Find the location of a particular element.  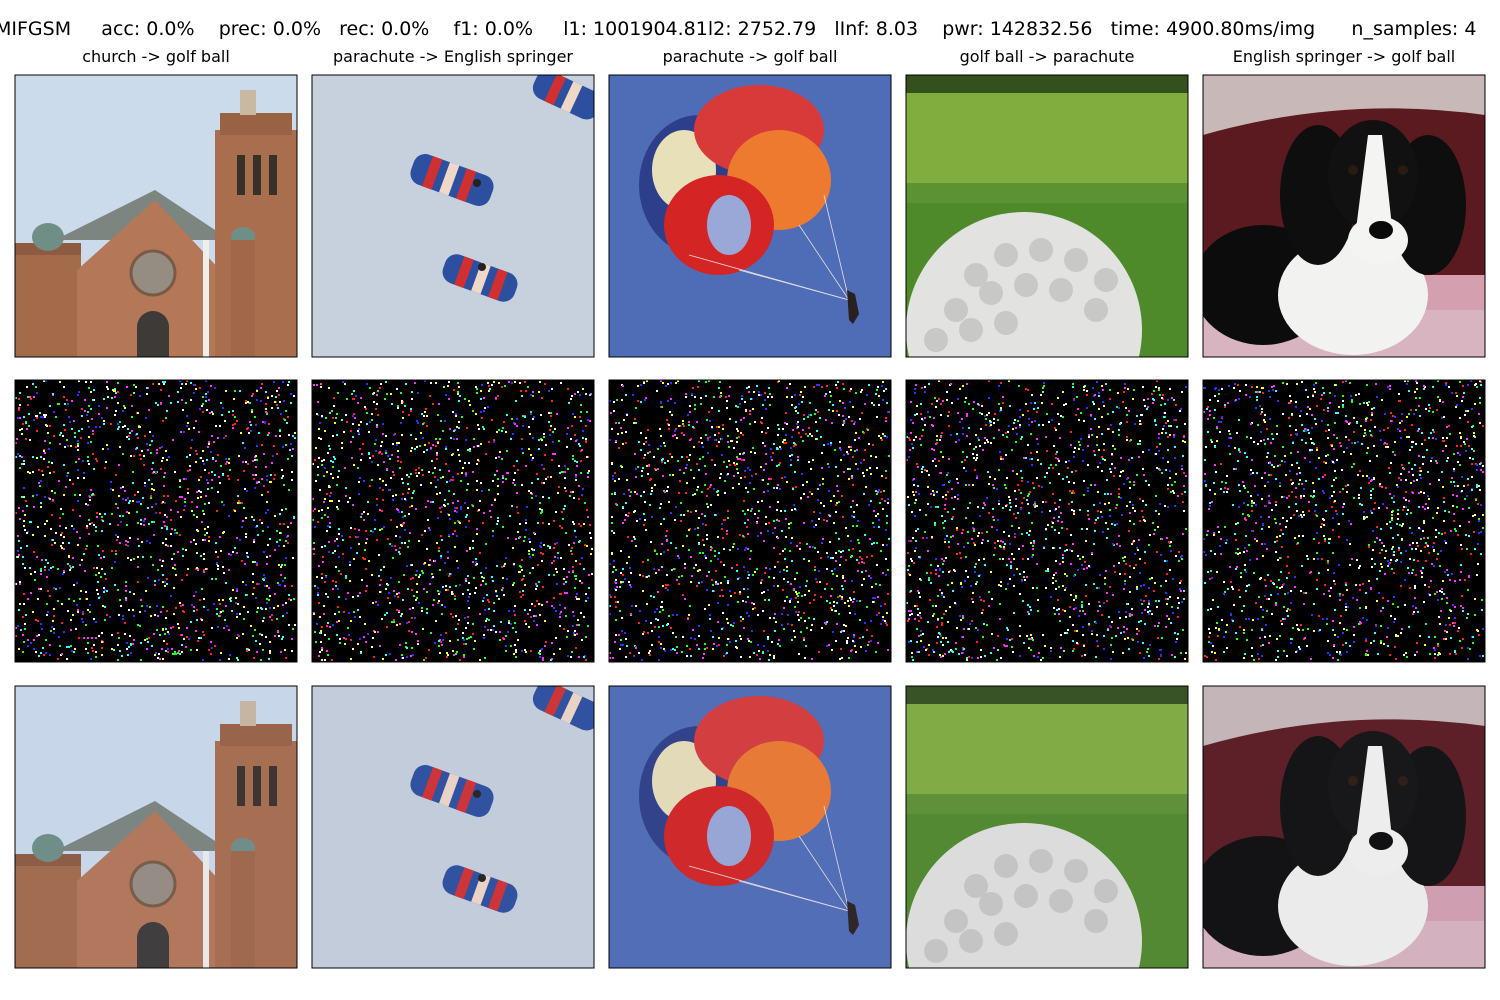

column-title: golf ball -> parachute is located at coordinates (1047, 56).